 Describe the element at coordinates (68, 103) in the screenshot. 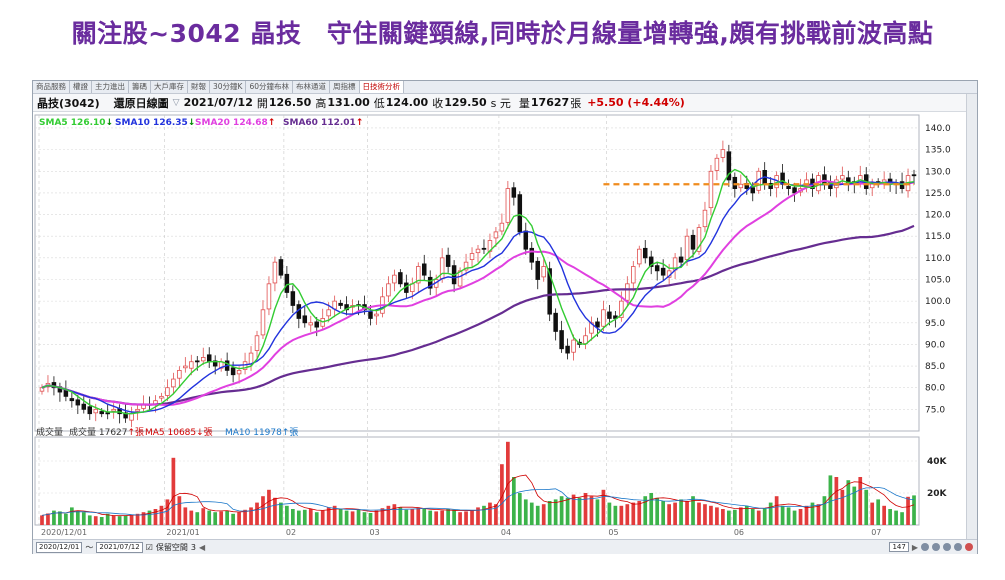

I see `stock-name: 晶技(3042)` at that location.